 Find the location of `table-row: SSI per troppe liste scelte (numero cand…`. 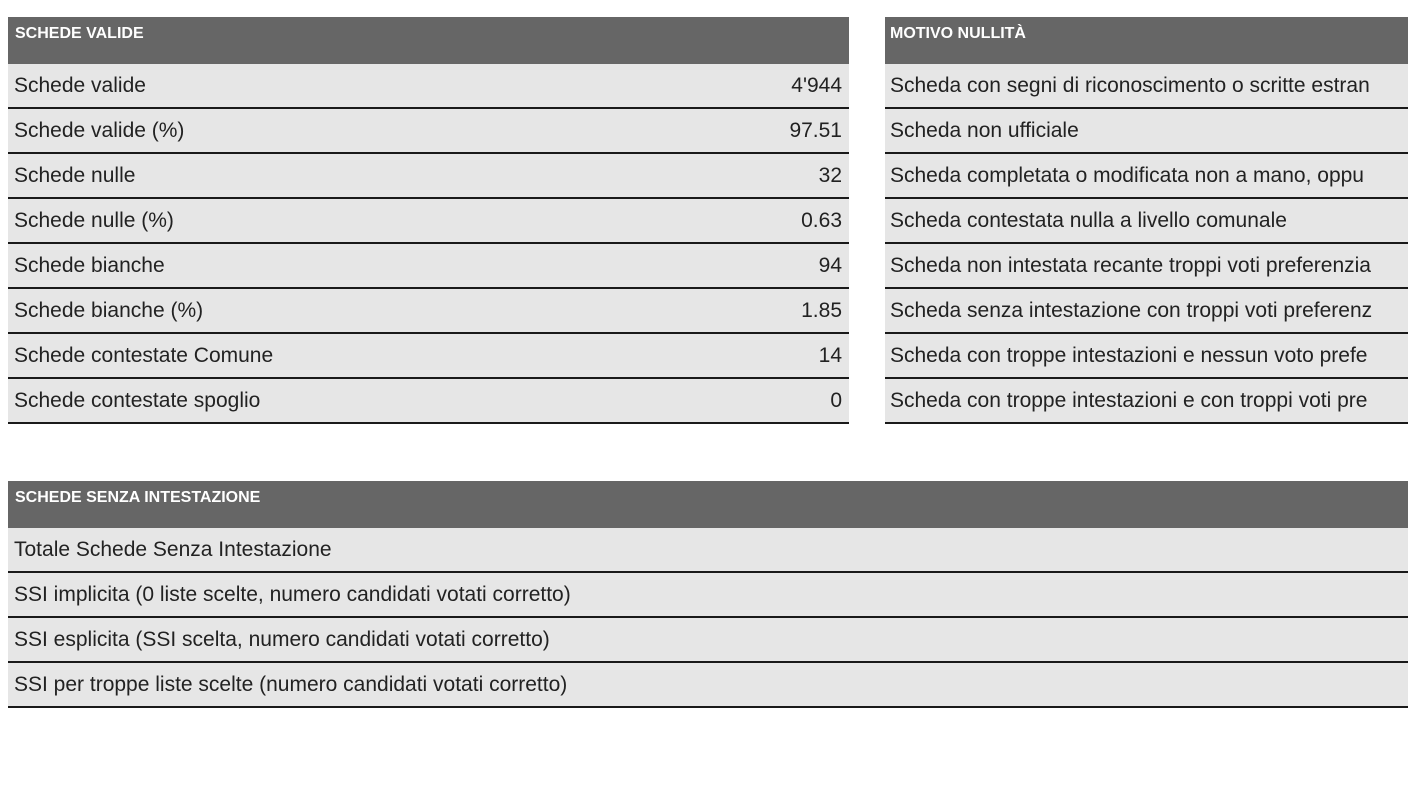

table-row: SSI per troppe liste scelte (numero cand… is located at coordinates (708, 685).